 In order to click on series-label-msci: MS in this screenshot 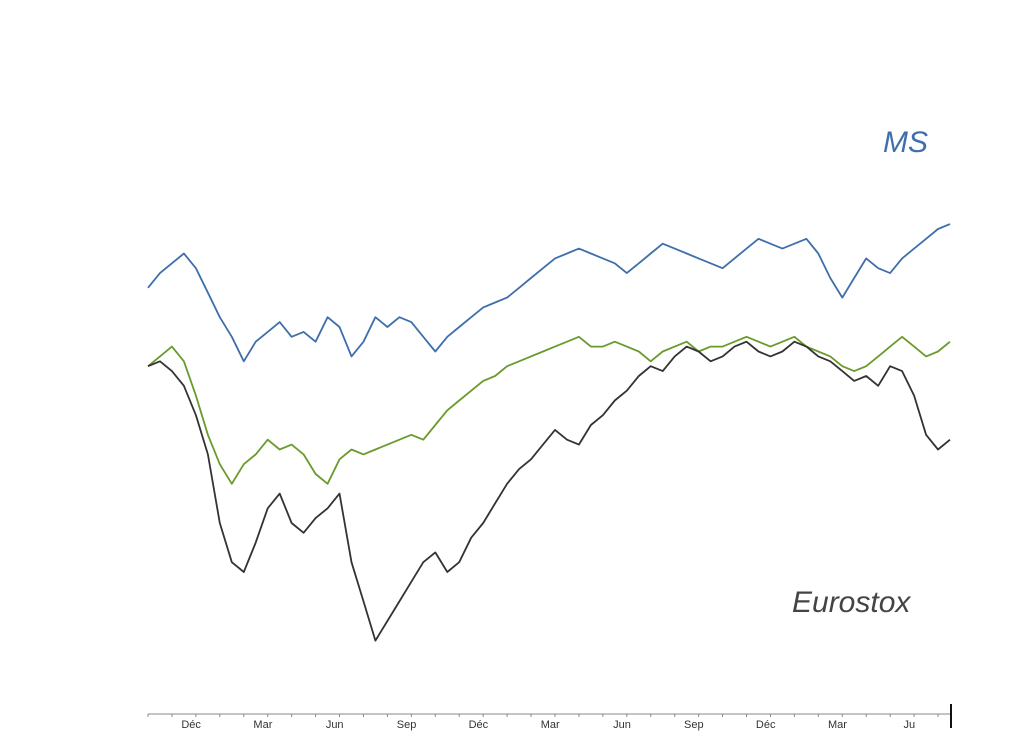, I will do `click(905, 142)`.